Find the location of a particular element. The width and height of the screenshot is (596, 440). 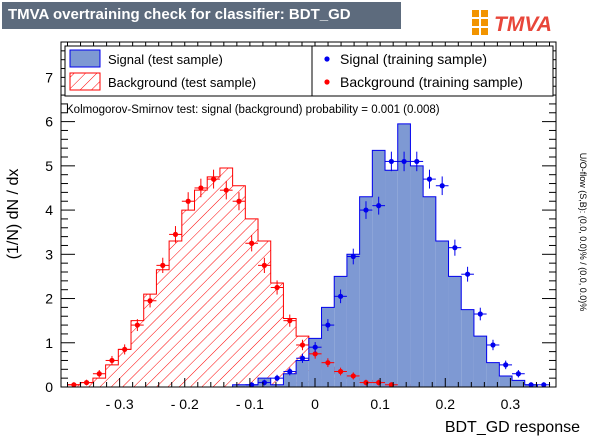

y-axis-label: (1/N) dN / dx is located at coordinates (13, 214).